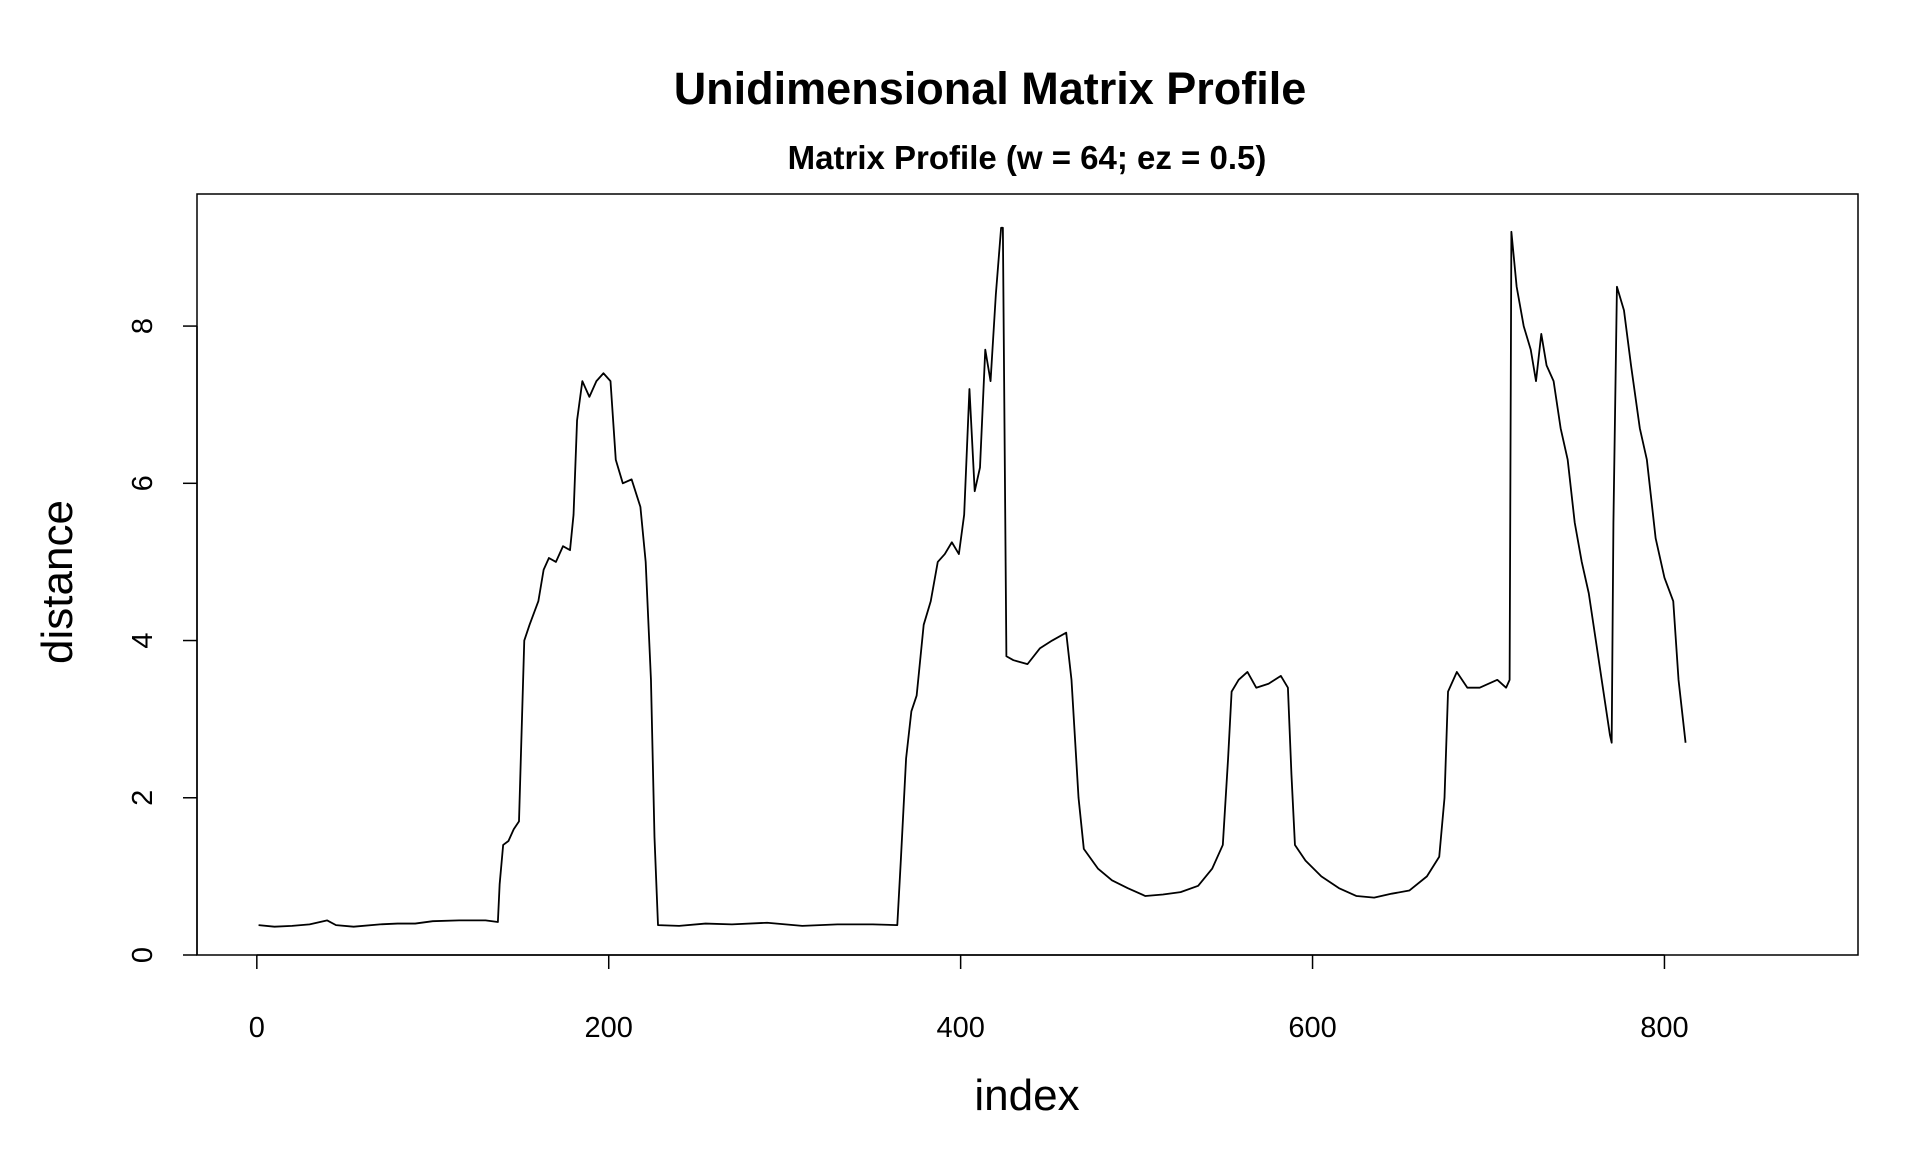 The height and width of the screenshot is (1152, 1920). Describe the element at coordinates (143, 483) in the screenshot. I see `y-tick-label: 6` at that location.